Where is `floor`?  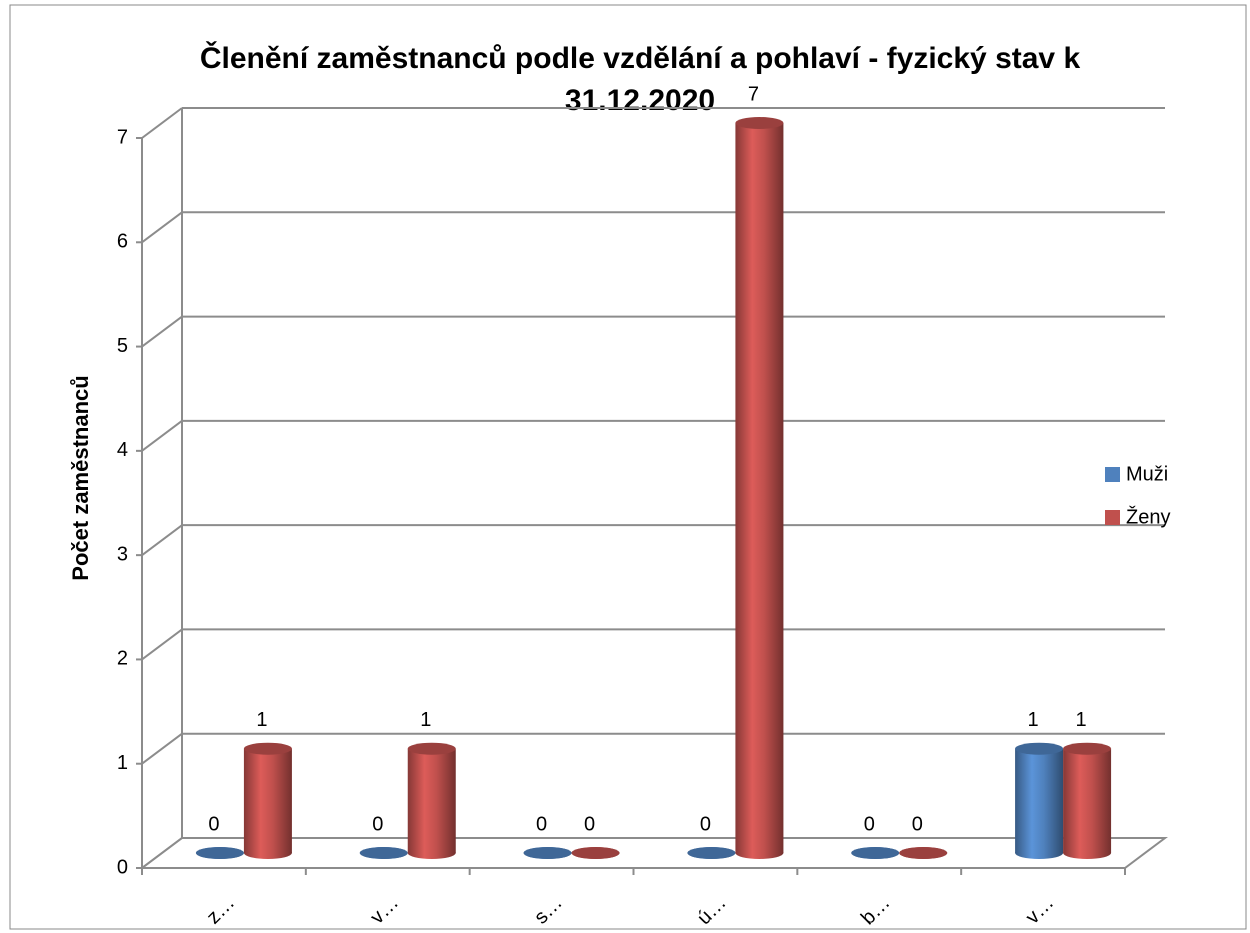
floor is located at coordinates (653, 853).